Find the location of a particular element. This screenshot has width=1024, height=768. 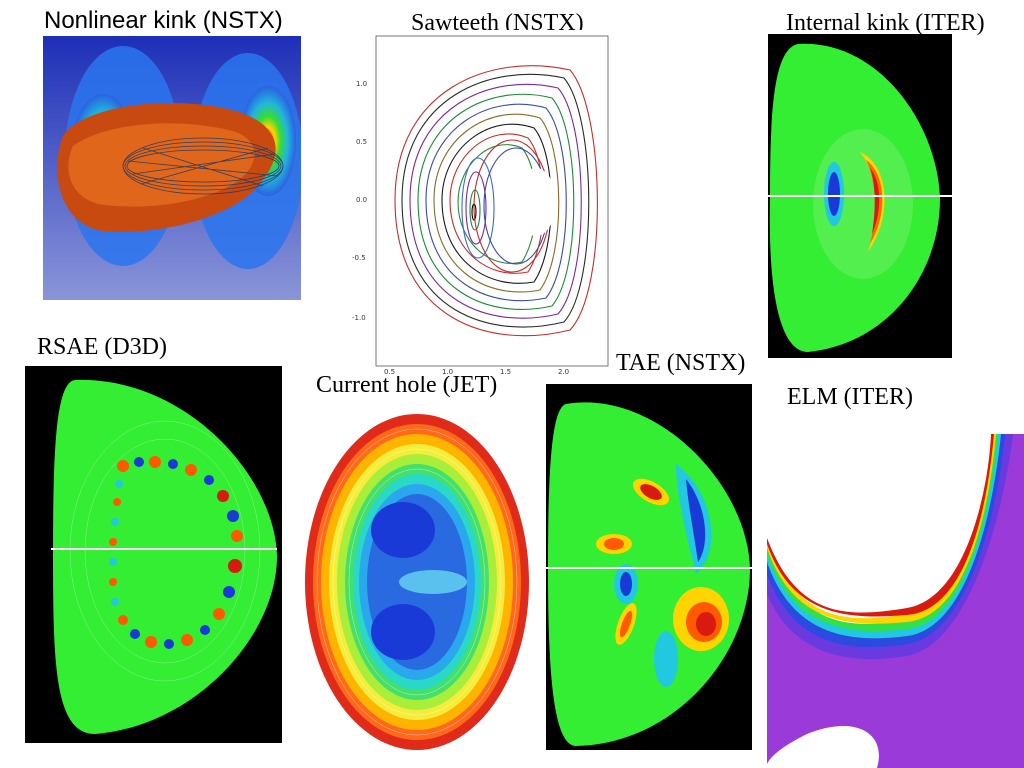

sawteeth-x-tick: 2.0 is located at coordinates (563, 372).